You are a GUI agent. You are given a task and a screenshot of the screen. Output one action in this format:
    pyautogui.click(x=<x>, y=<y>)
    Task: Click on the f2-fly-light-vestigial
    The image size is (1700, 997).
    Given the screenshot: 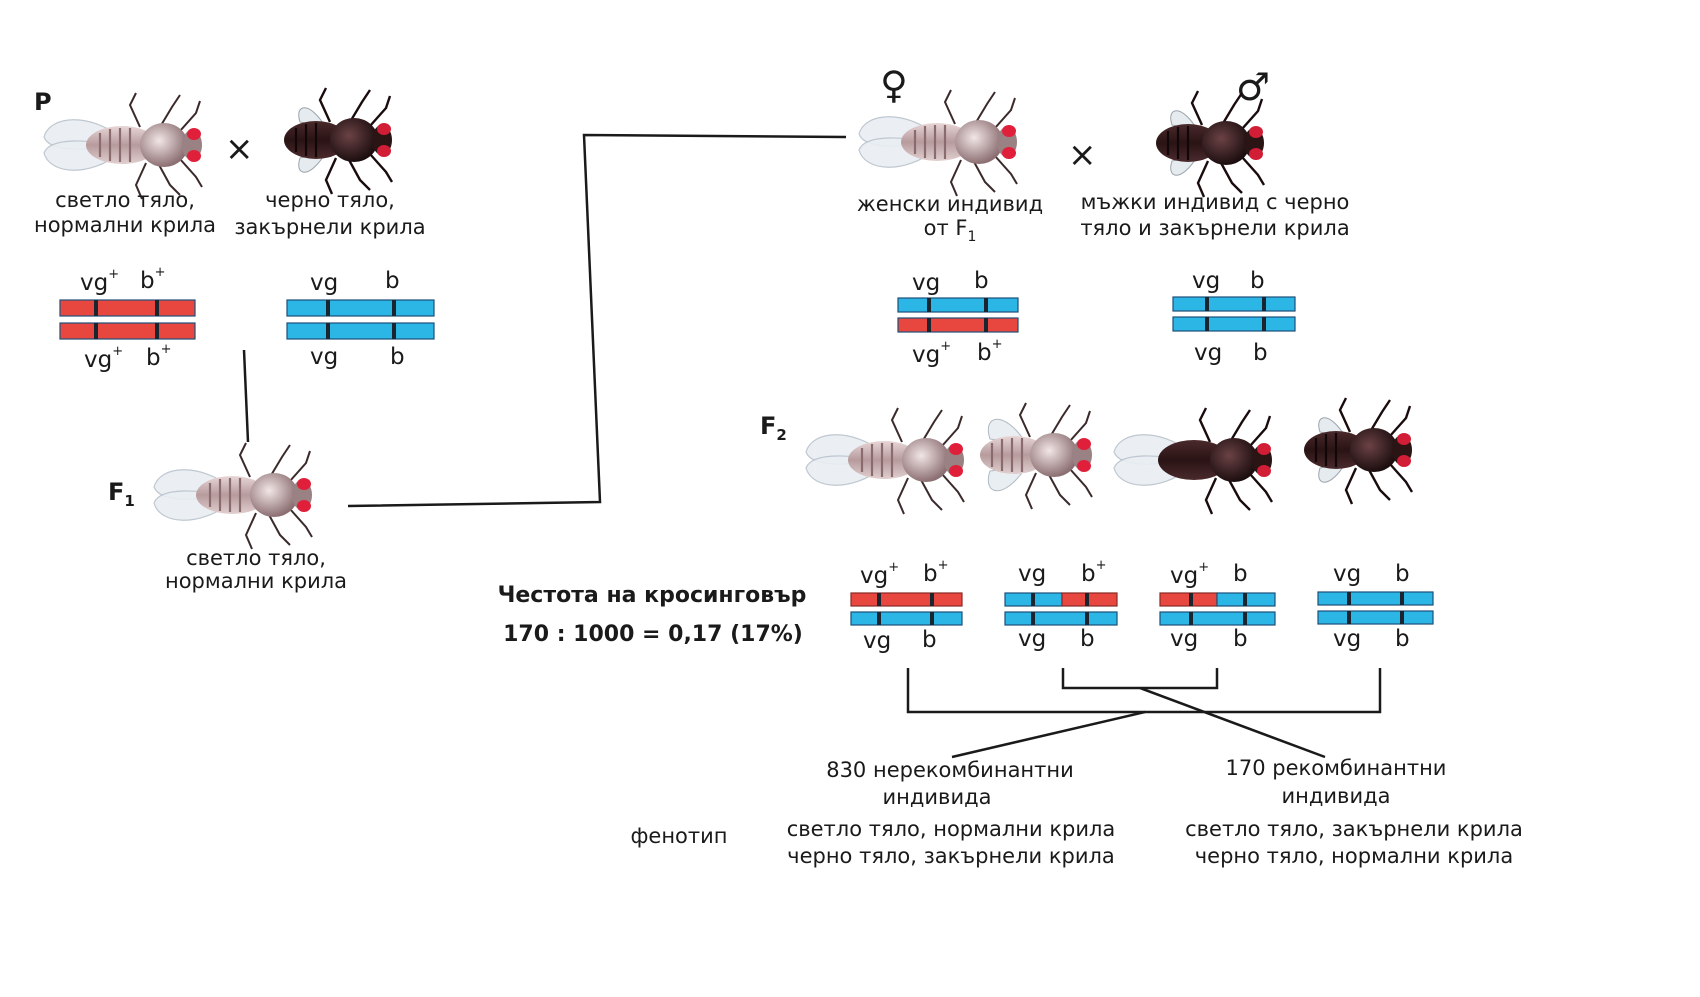 What is the action you would take?
    pyautogui.click(x=1036, y=456)
    